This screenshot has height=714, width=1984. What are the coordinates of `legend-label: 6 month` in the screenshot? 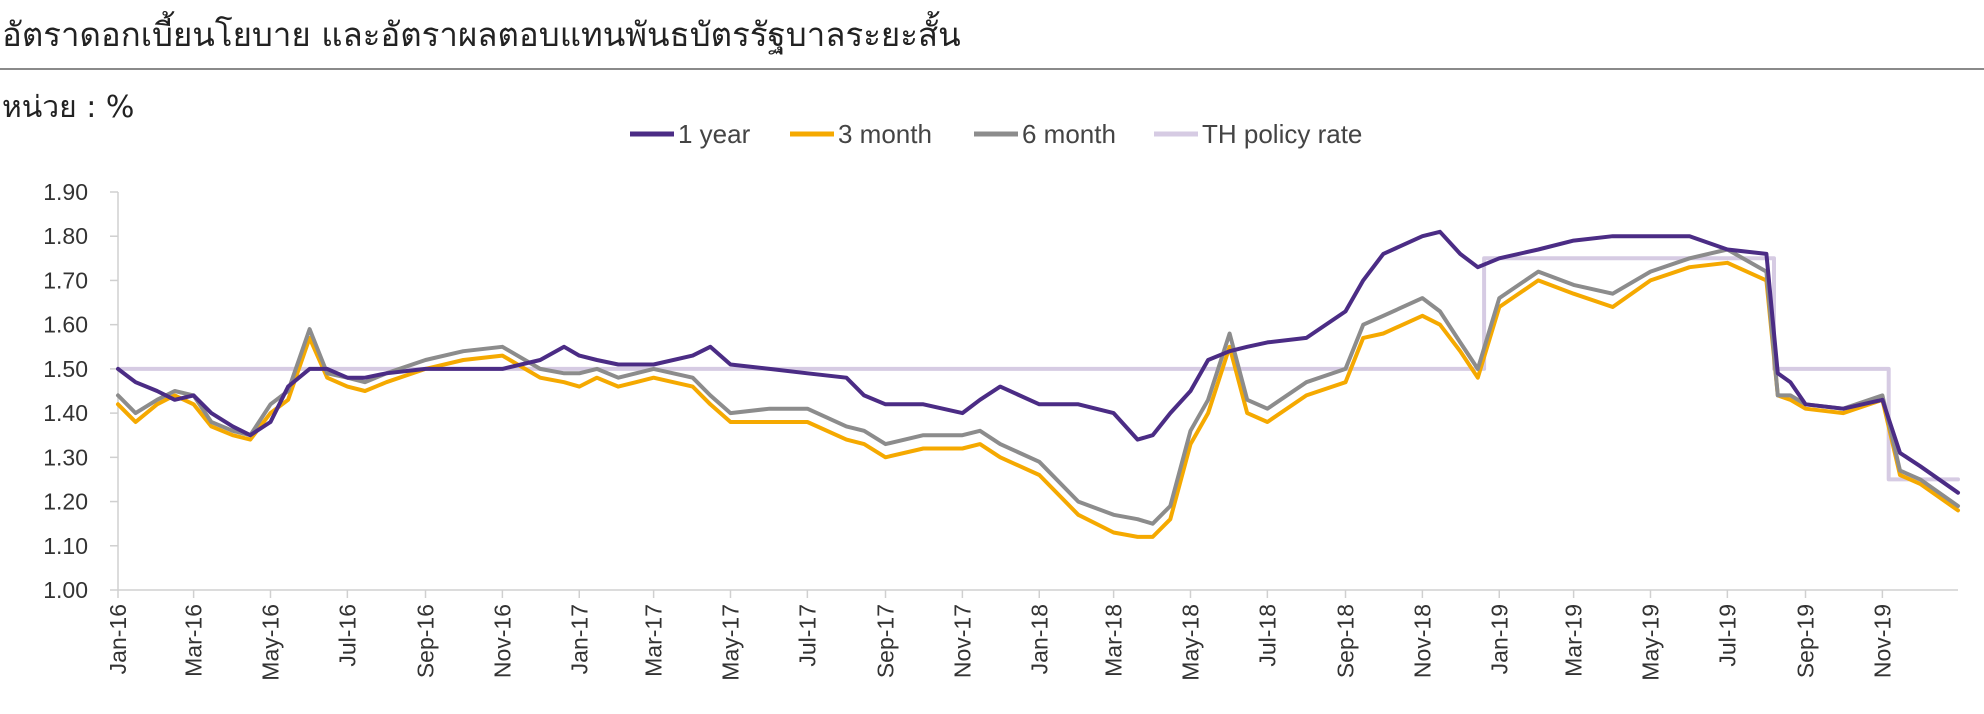 It's located at (1069, 134).